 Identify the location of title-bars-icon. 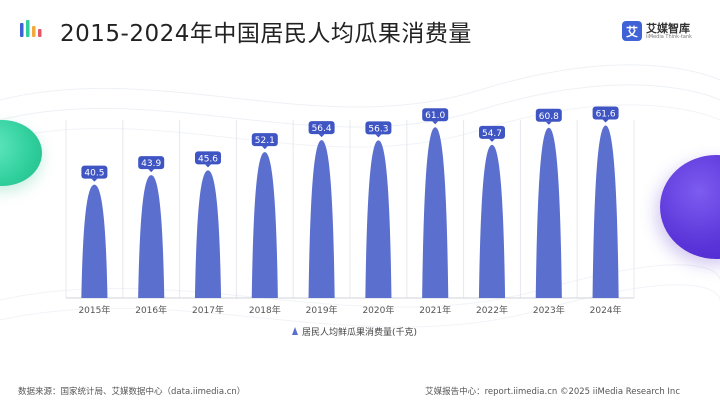
(31, 28).